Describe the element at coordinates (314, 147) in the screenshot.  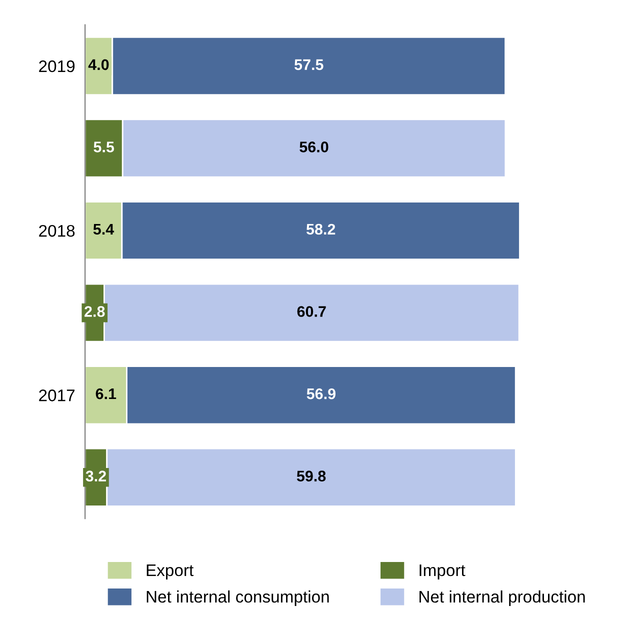
I see `data-label: 56.0` at that location.